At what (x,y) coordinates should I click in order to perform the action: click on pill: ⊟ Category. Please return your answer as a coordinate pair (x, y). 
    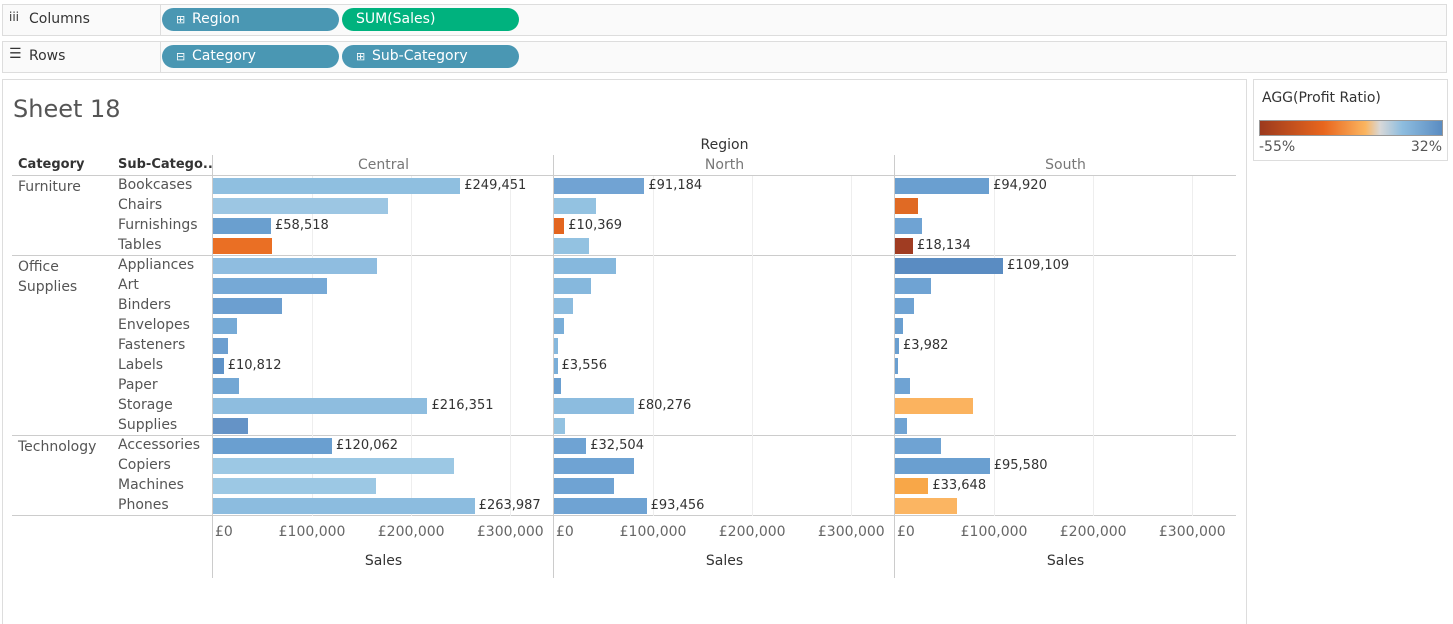
    Looking at the image, I should click on (250, 56).